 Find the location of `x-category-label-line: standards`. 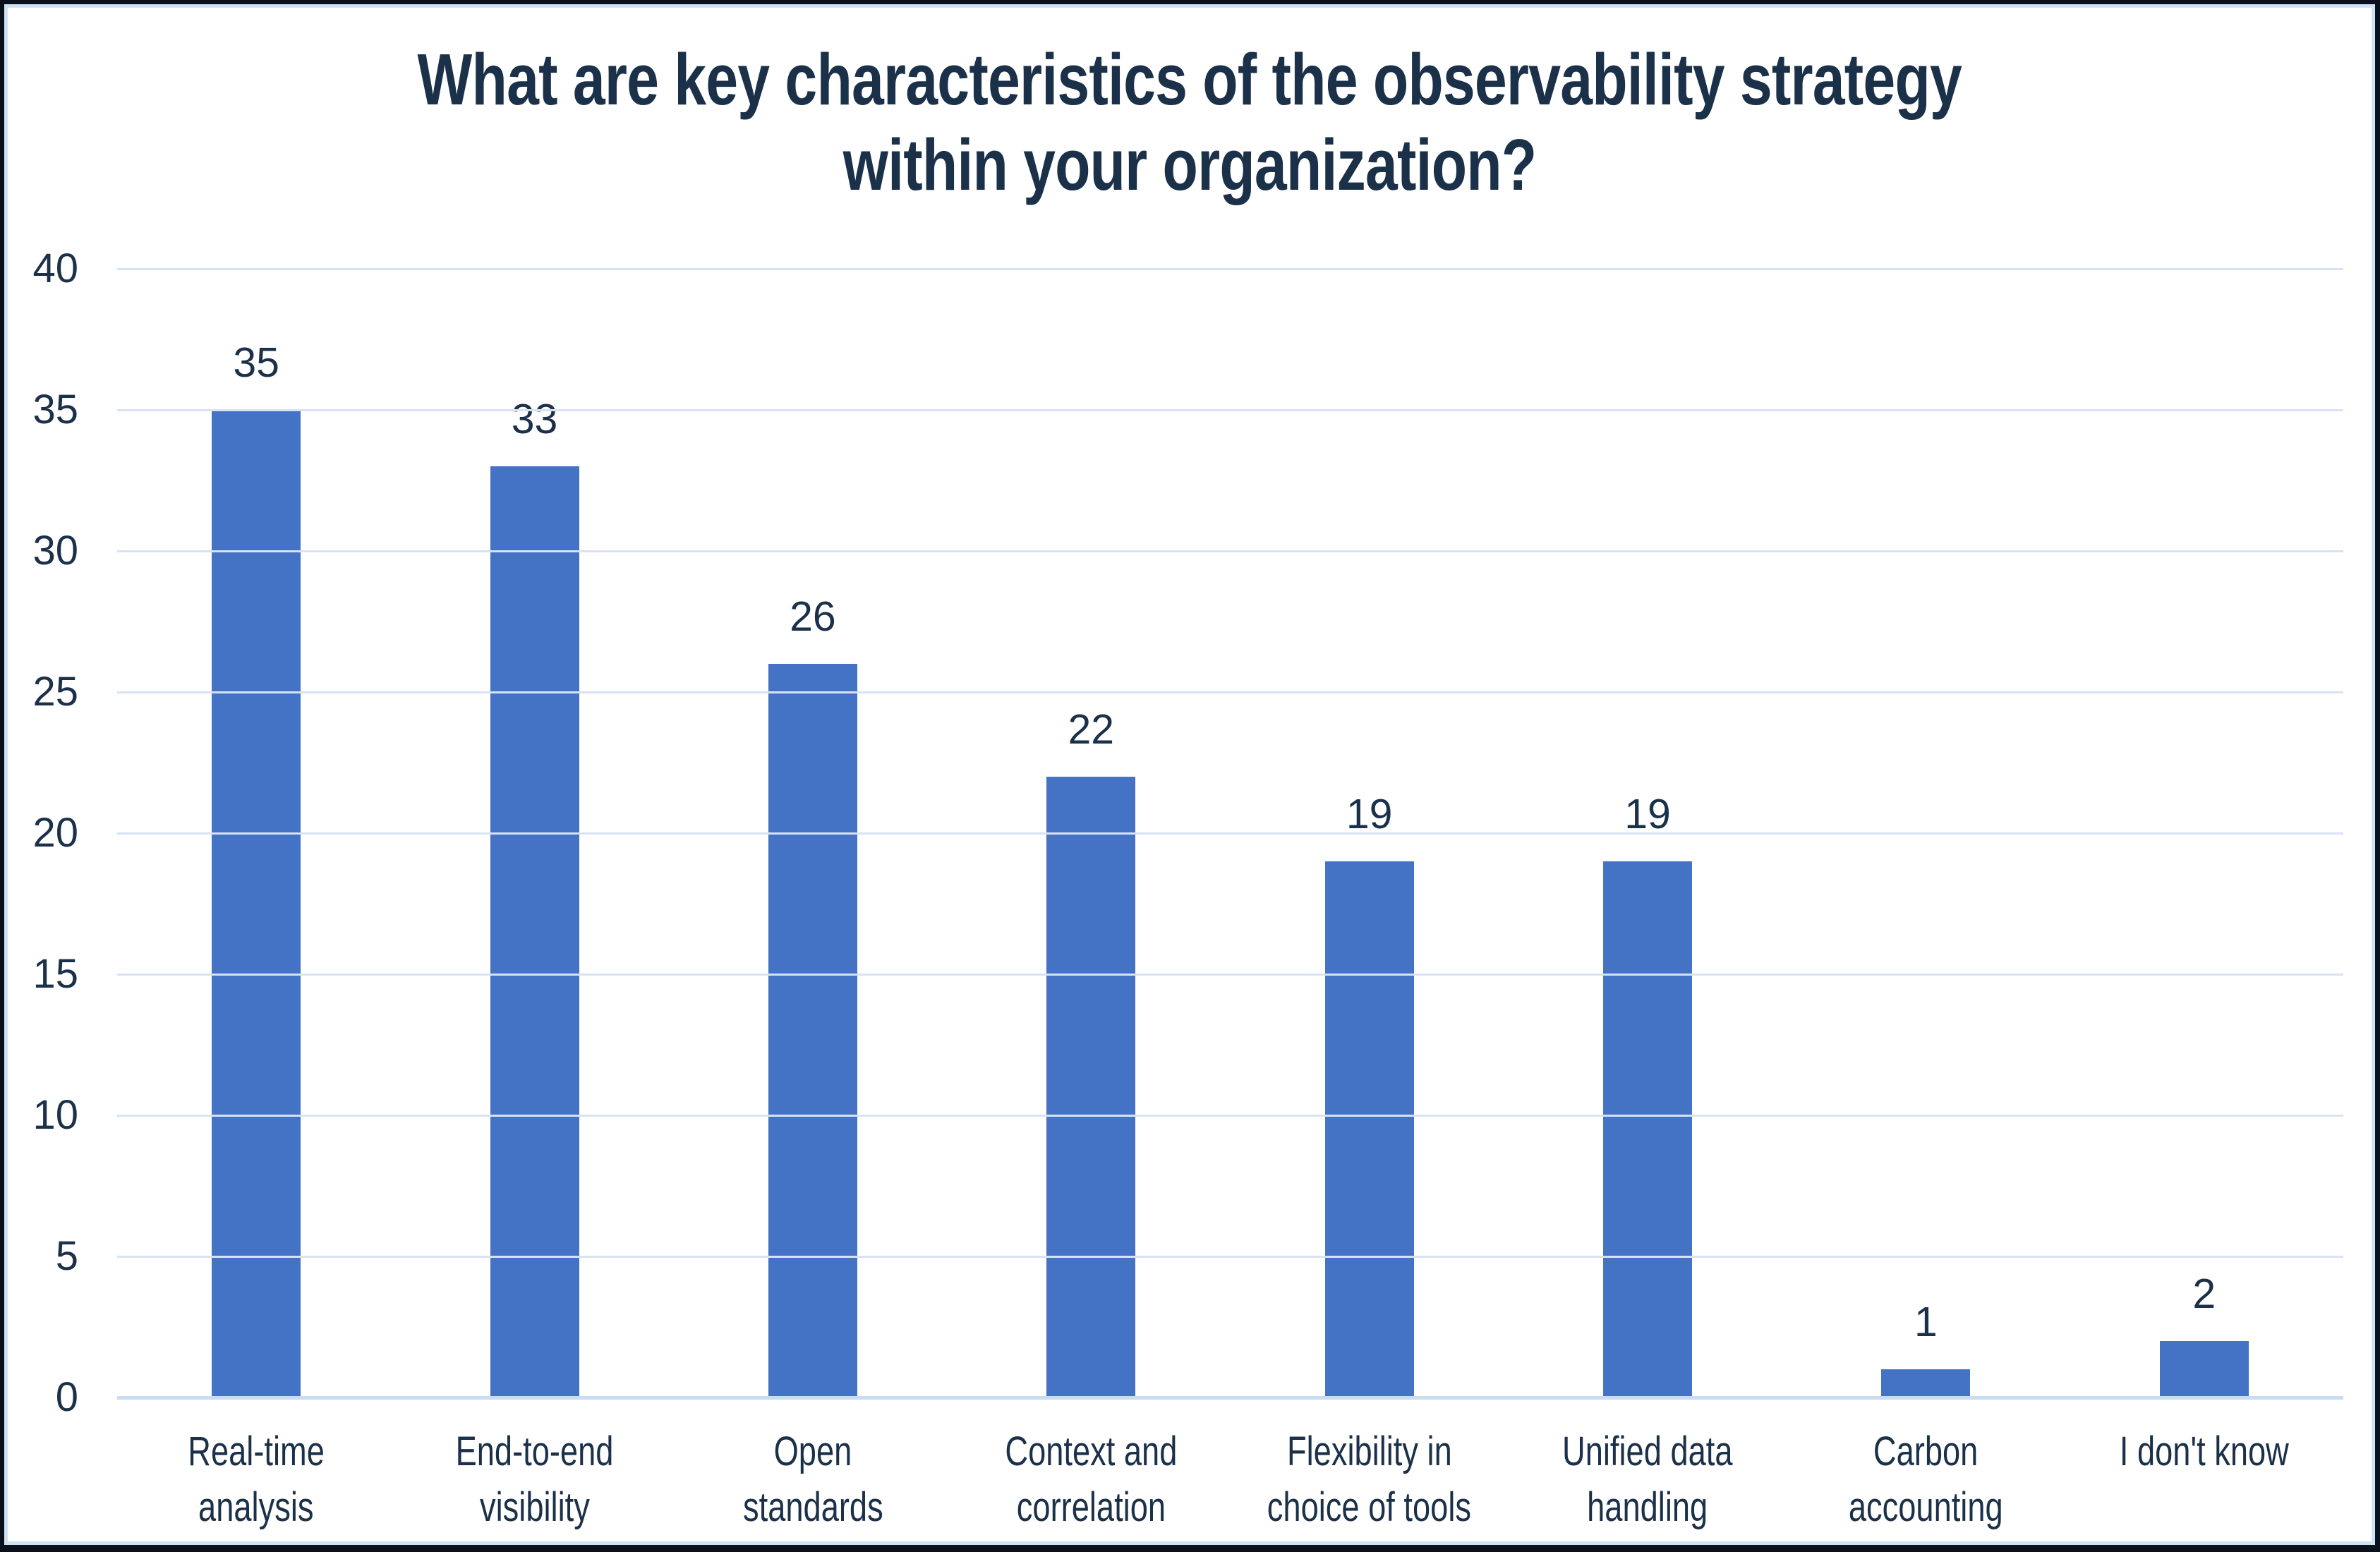

x-category-label-line: standards is located at coordinates (813, 1507).